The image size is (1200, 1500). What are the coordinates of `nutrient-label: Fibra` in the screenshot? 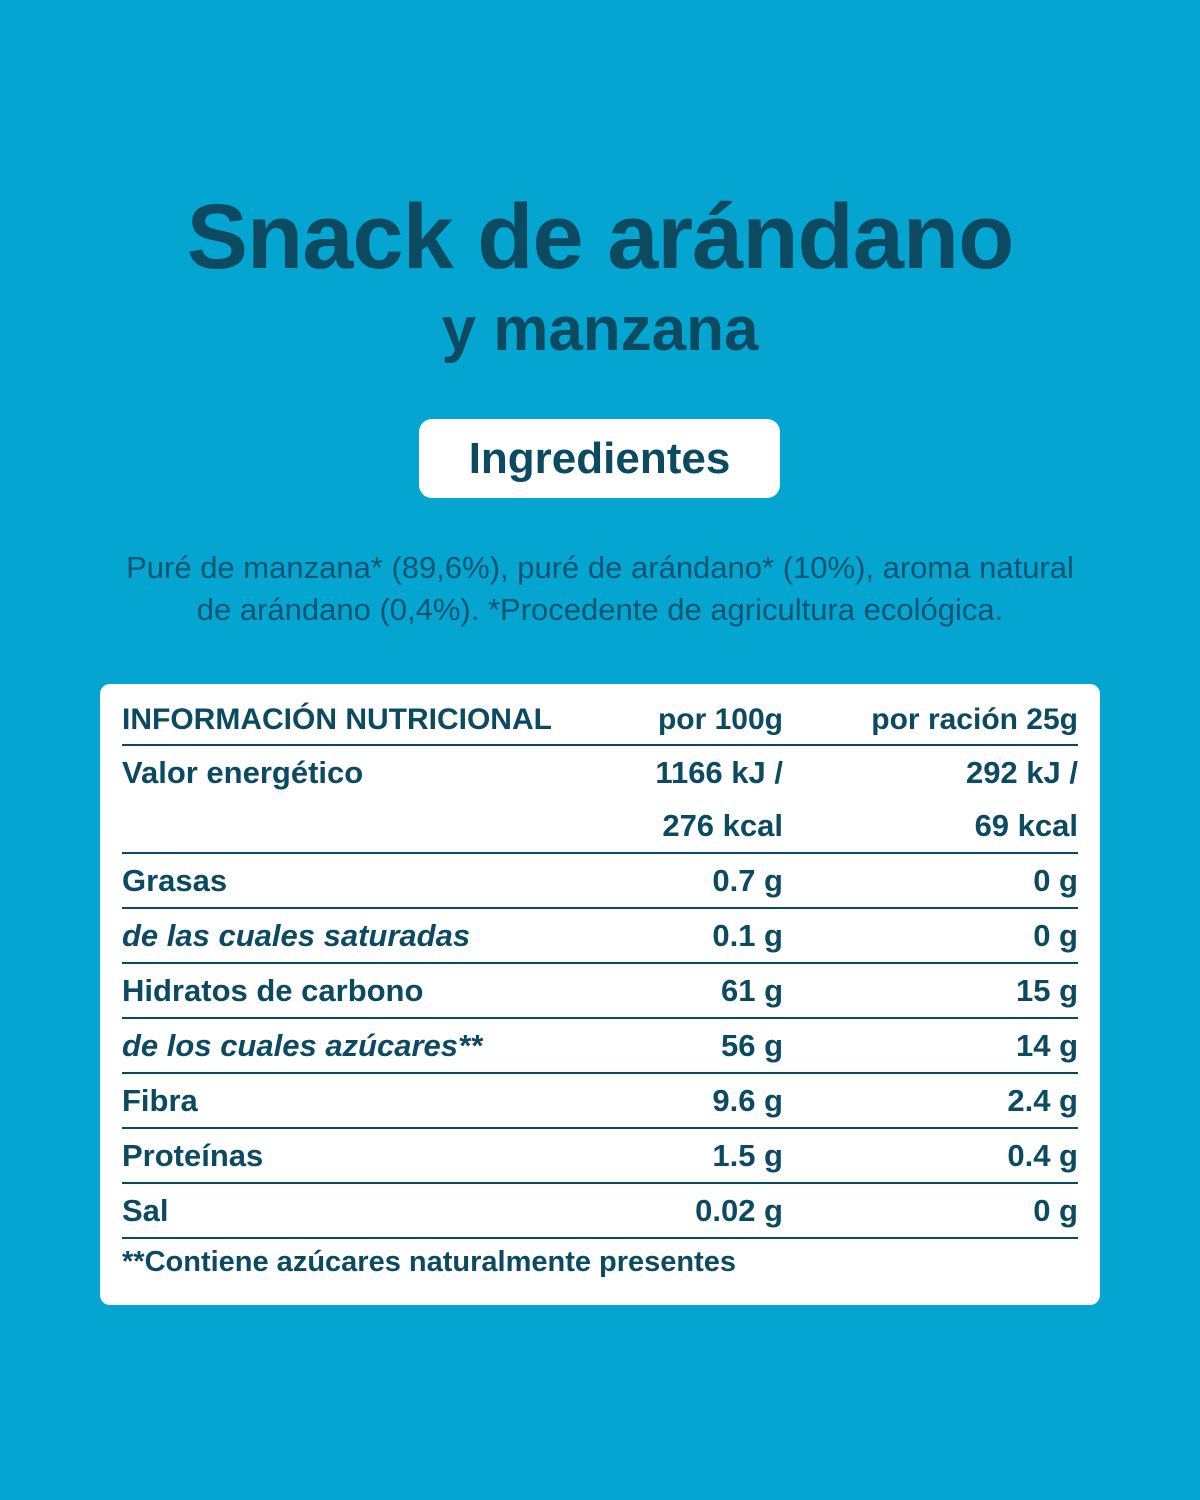 It's located at (352, 1101).